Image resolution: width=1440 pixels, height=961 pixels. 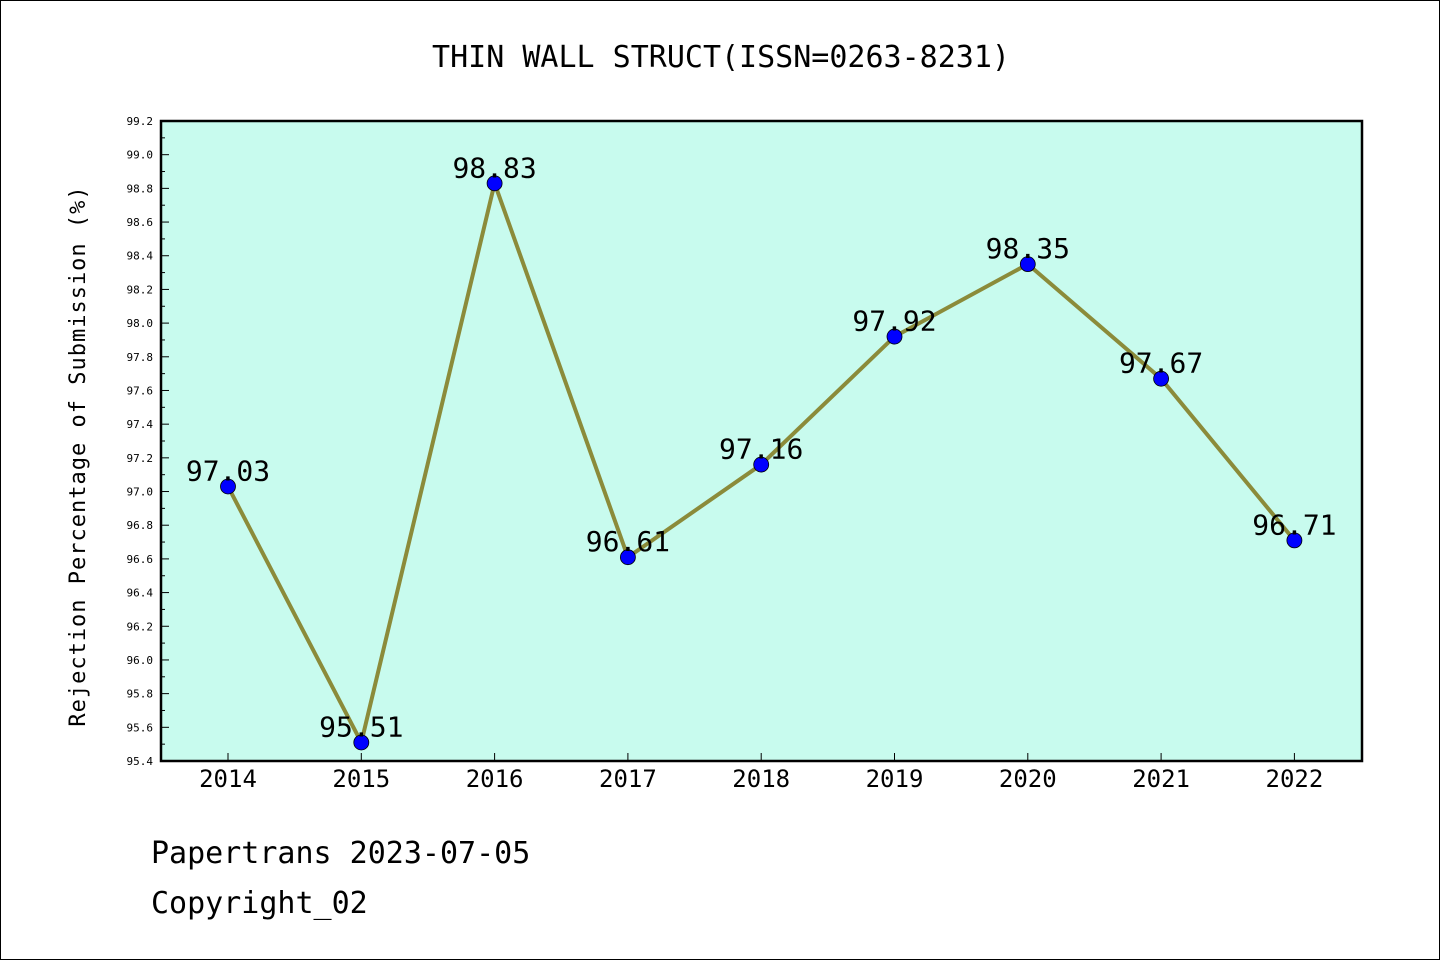 I want to click on x-tick-label: 2019, so click(x=895, y=779).